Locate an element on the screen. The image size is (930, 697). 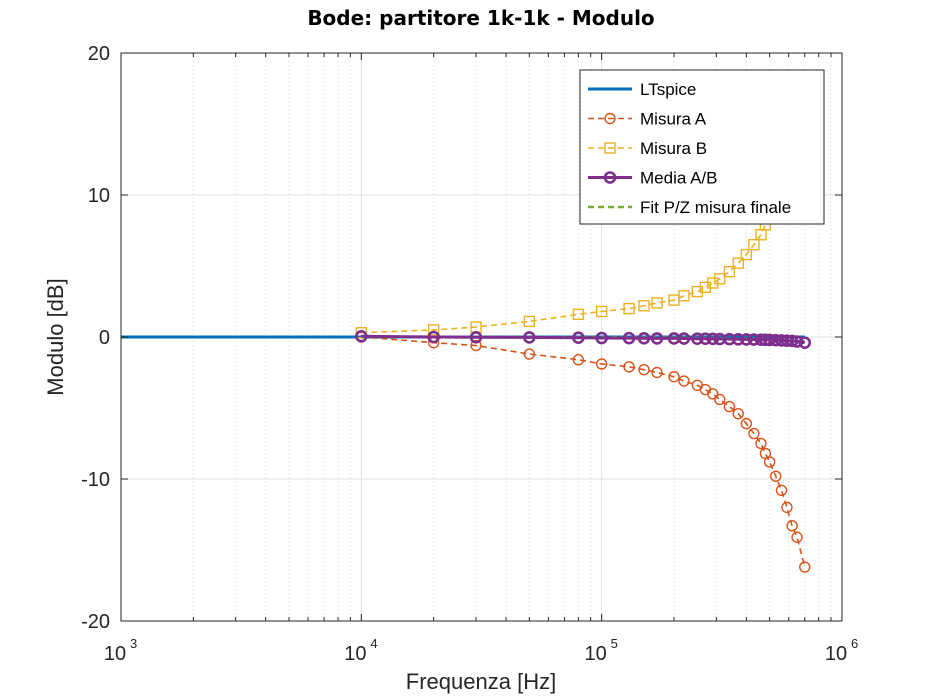
chart-title: Bode: partitore 1k-1k - Modulo is located at coordinates (480, 18).